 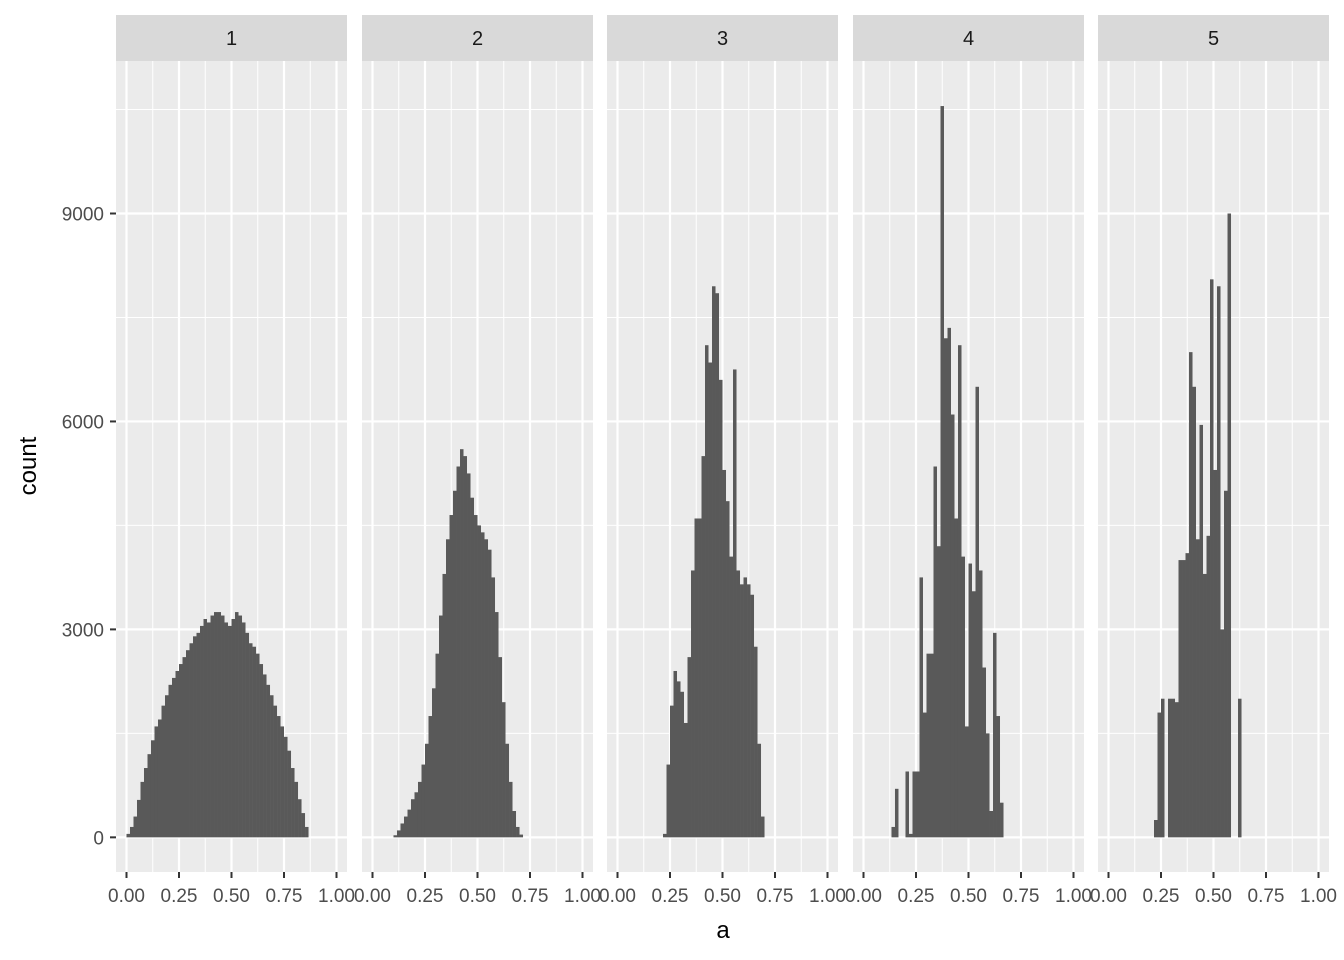 I want to click on x-axis-panel-5: 0.00 0.25 0.50 0.75 1.00, so click(x=1213, y=889).